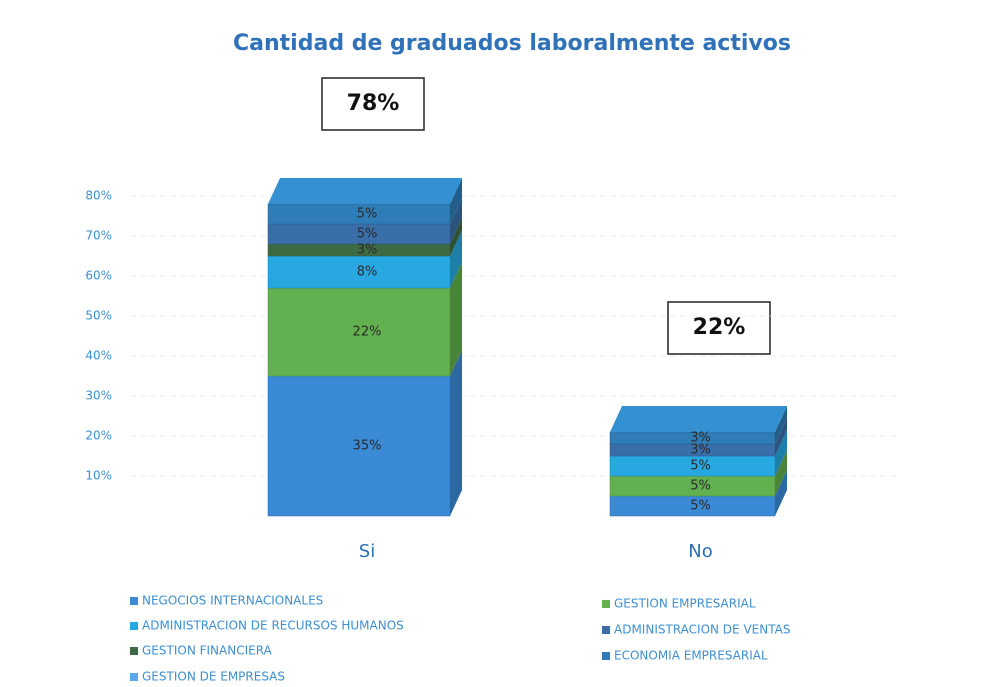 This screenshot has width=992, height=687. What do you see at coordinates (685, 604) in the screenshot?
I see `legend-label: GESTION EMPRESARIAL` at bounding box center [685, 604].